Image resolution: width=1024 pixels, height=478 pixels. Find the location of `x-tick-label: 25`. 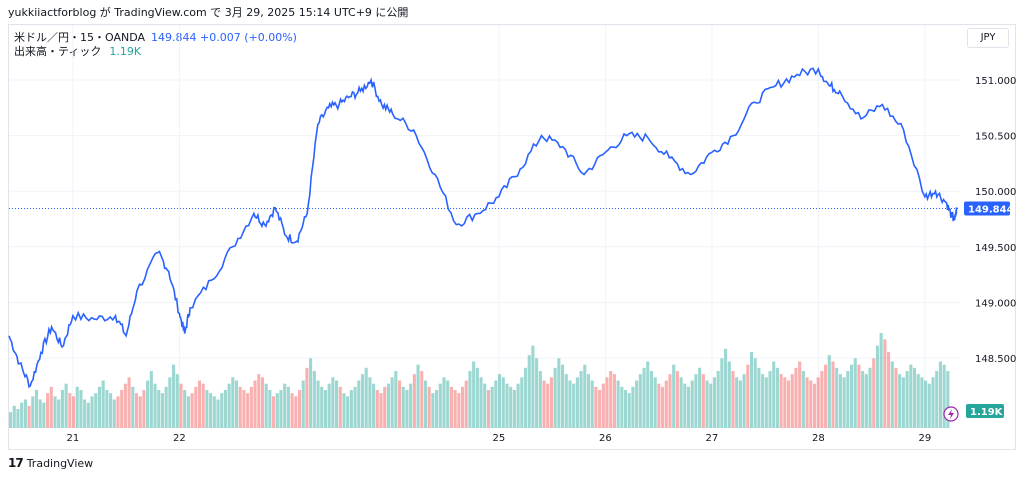

x-tick-label: 25 is located at coordinates (499, 438).